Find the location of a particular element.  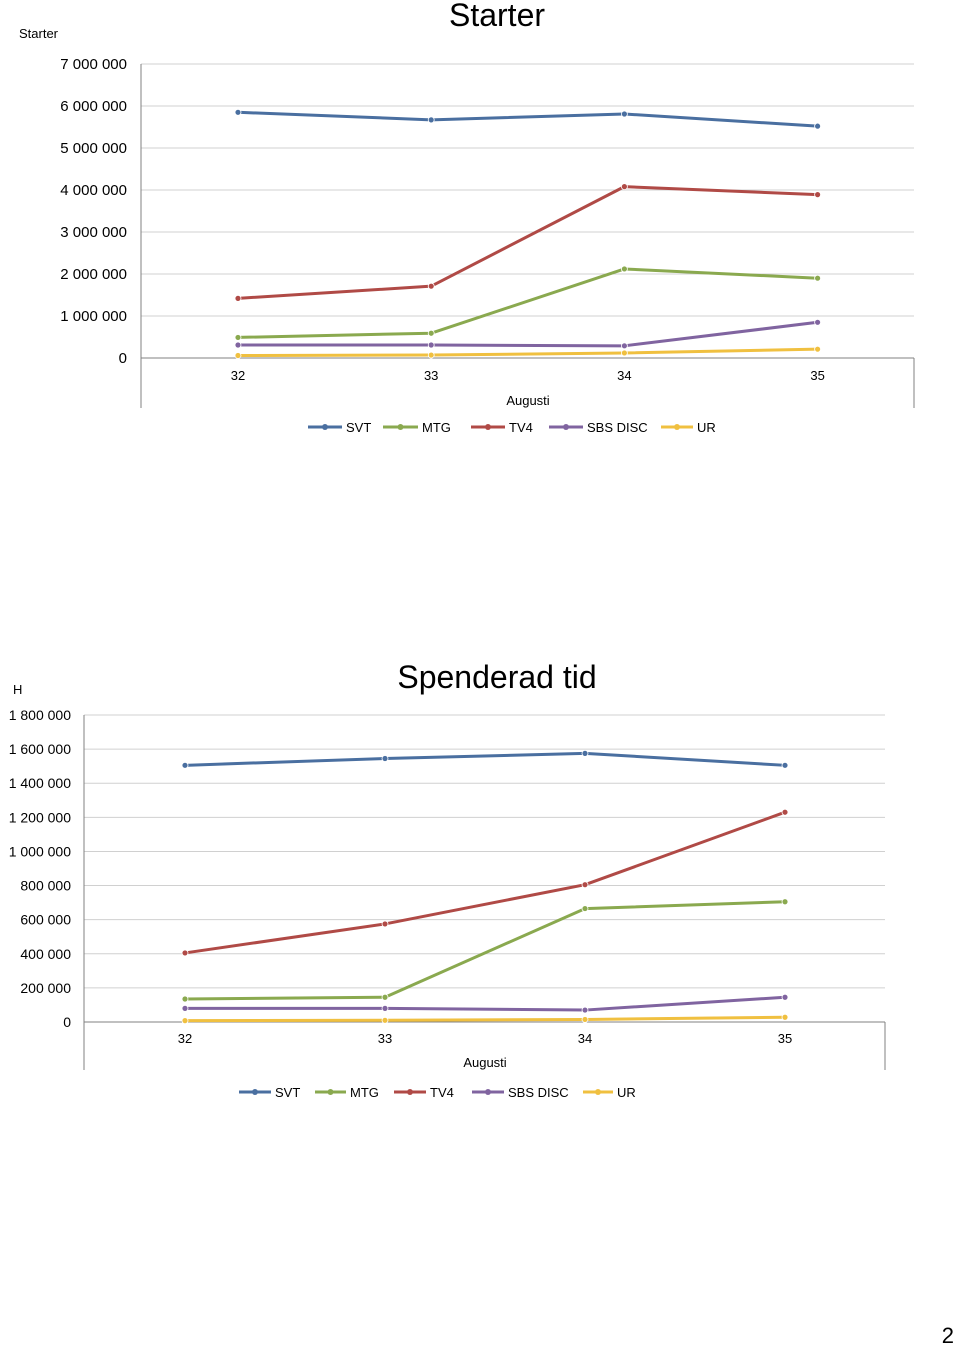

chart-title: Spenderad tid is located at coordinates (496, 677).